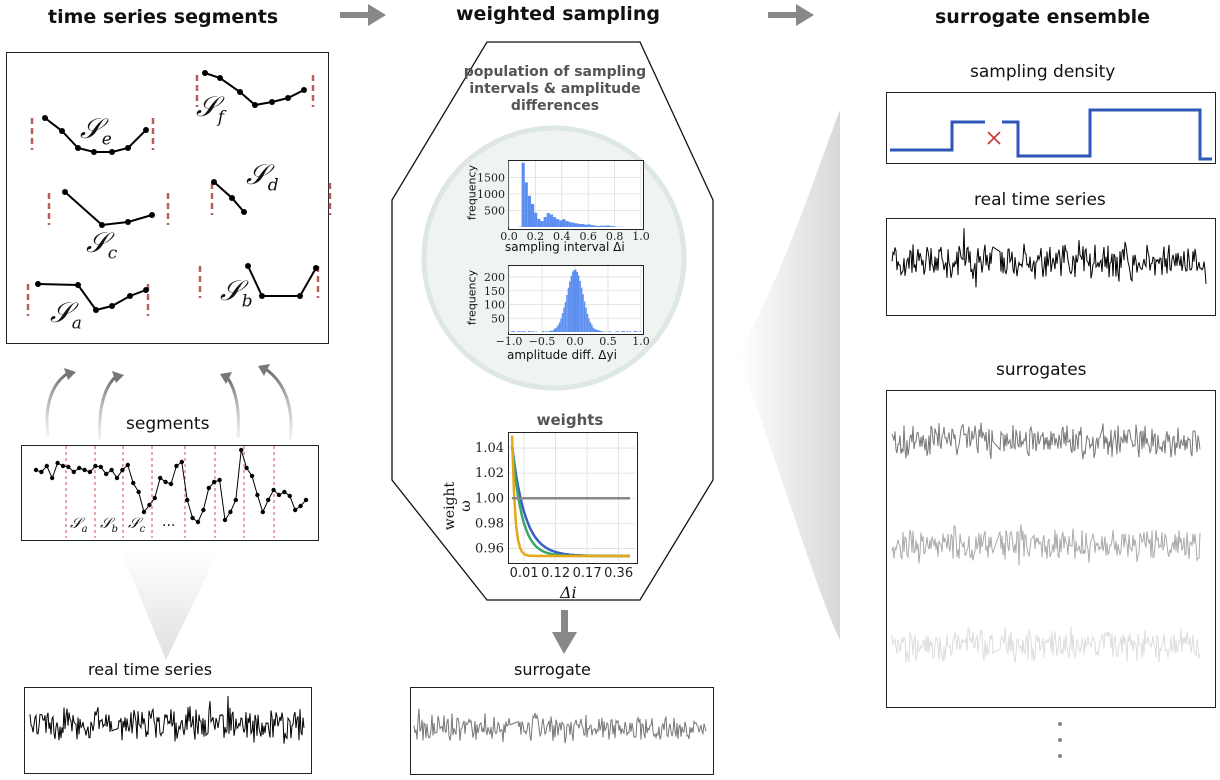  What do you see at coordinates (494, 211) in the screenshot?
I see `hist1-ytick: 500` at bounding box center [494, 211].